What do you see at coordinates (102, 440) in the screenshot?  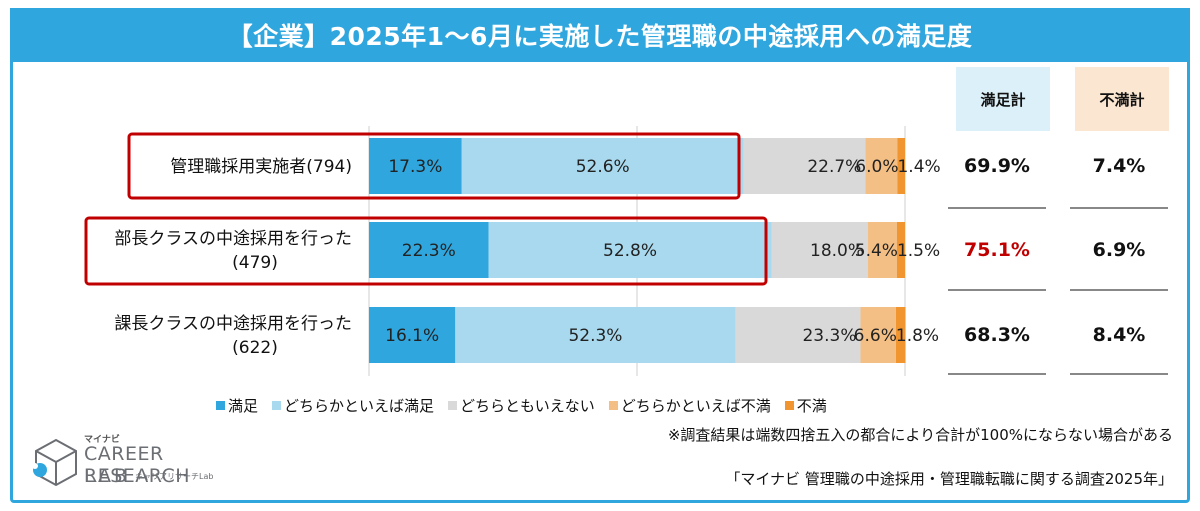 I see `logo-brand-text: マイナビ` at bounding box center [102, 440].